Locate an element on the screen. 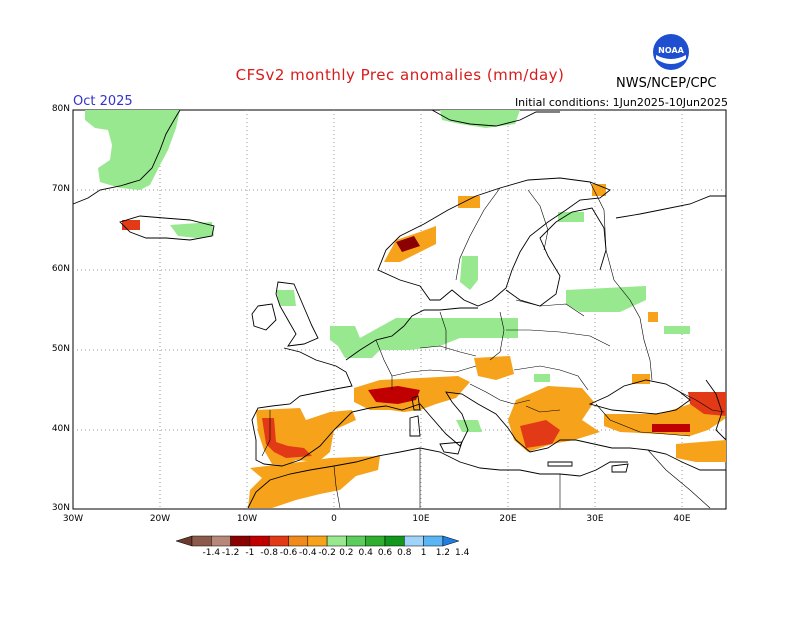 The height and width of the screenshot is (618, 800). coastline-scandinavia is located at coordinates (494, 242).